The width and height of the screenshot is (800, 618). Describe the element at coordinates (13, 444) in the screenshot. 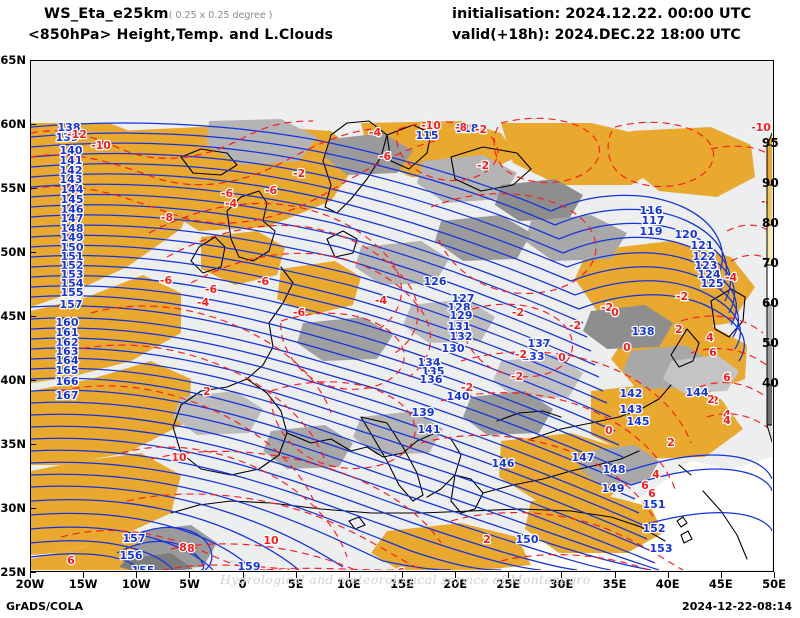

I see `y-axis-label-35n: 35N` at that location.